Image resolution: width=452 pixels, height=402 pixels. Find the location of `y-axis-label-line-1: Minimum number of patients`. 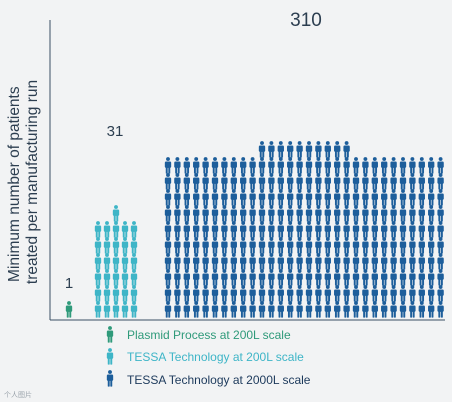

y-axis-label-line-1: Minimum number of patients is located at coordinates (14, 184).